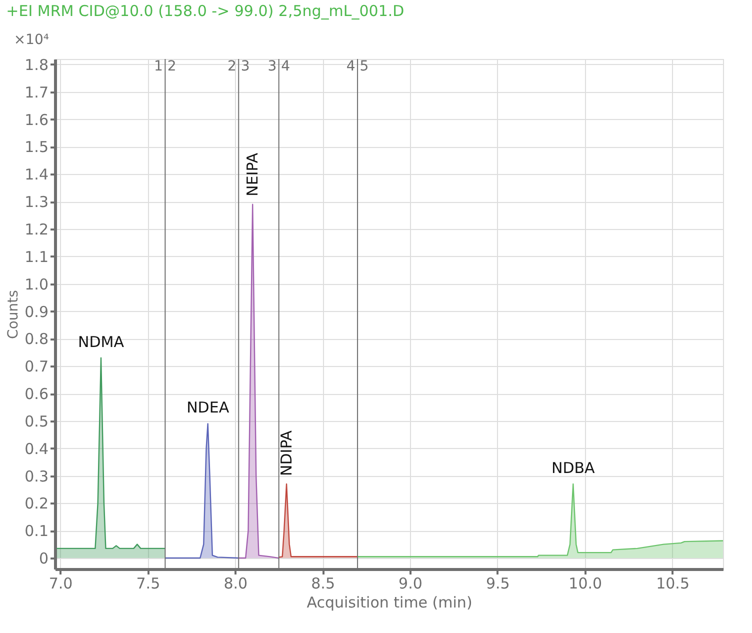  What do you see at coordinates (357, 66) in the screenshot?
I see `annotation: 4 5` at bounding box center [357, 66].